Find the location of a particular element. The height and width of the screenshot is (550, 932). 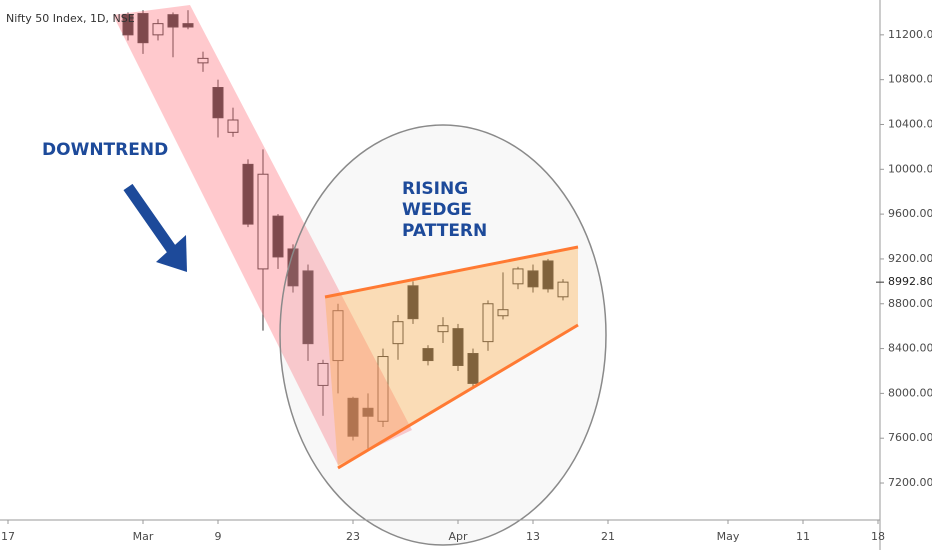

wedge-label: RISING is located at coordinates (435, 189).